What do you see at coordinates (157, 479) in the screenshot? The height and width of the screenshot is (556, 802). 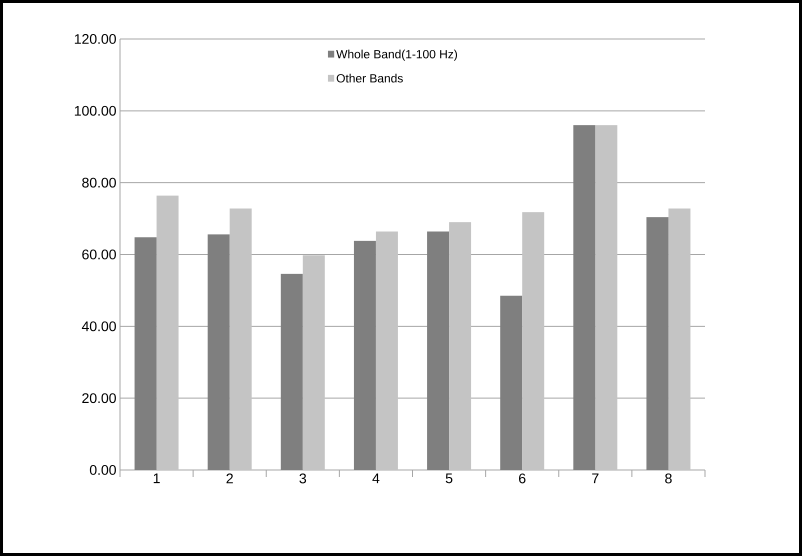 I see `x-tick-label: 1` at bounding box center [157, 479].